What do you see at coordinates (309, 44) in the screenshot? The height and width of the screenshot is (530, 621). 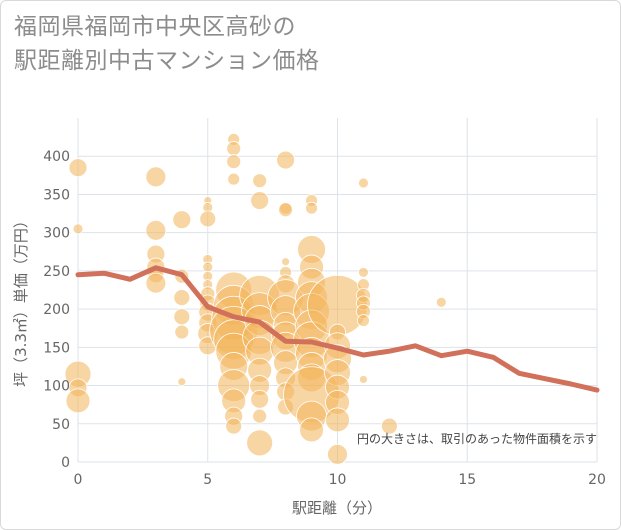 I see `chart-title: 福岡県福岡市中央区高砂の 駅距離別中古マンション価格` at bounding box center [309, 44].